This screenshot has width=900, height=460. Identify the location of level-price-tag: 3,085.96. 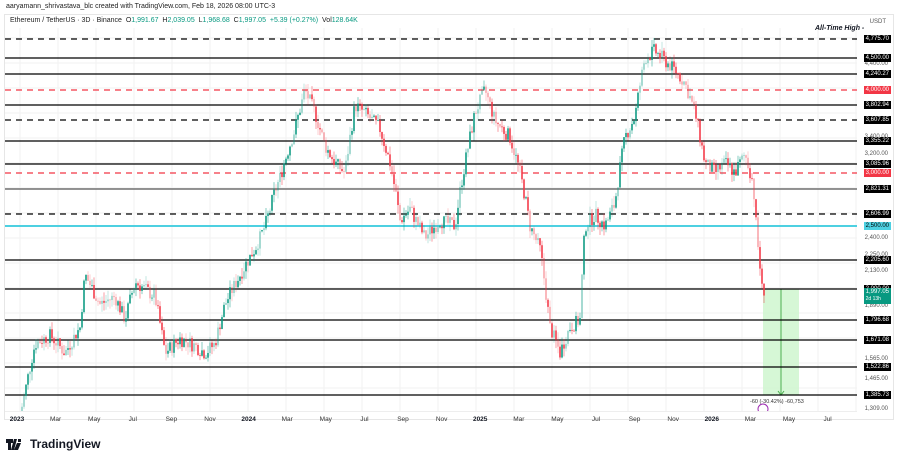
(877, 164).